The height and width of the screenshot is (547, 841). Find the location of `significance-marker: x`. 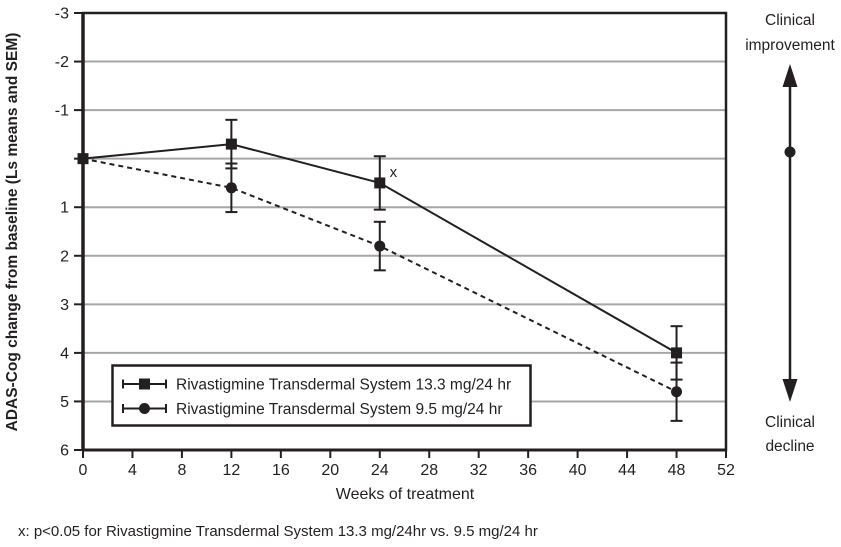

significance-marker: x is located at coordinates (394, 172).